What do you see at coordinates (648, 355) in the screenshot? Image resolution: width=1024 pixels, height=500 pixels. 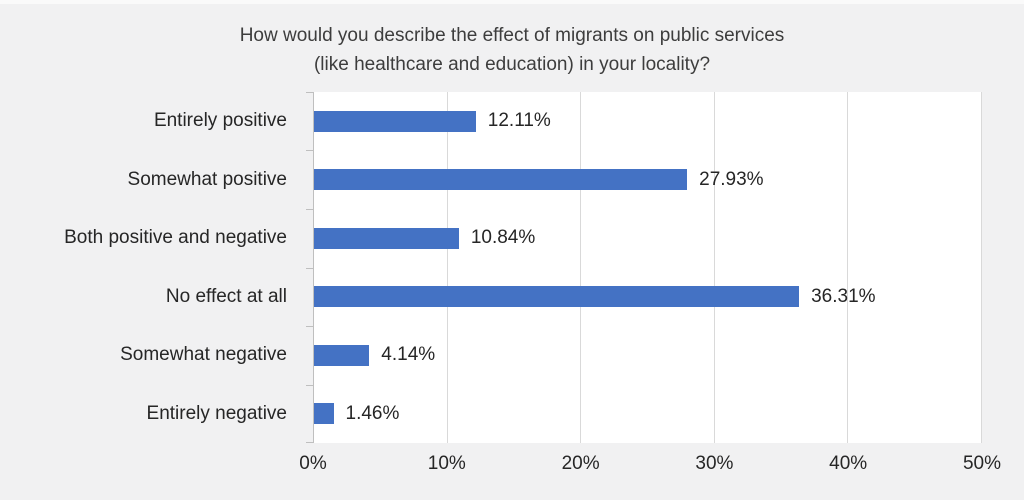 I see `bar-row: 4.14%` at bounding box center [648, 355].